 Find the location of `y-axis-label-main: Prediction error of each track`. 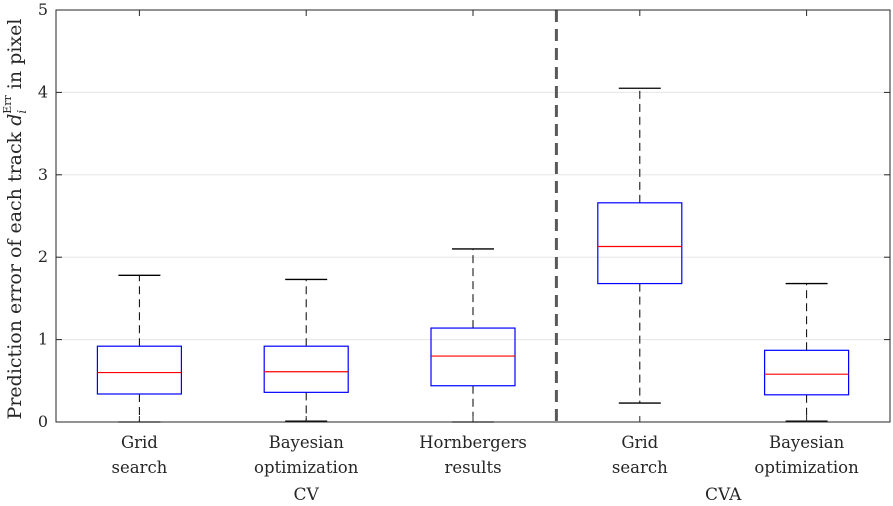

y-axis-label-main: Prediction error of each track is located at coordinates (15, 273).